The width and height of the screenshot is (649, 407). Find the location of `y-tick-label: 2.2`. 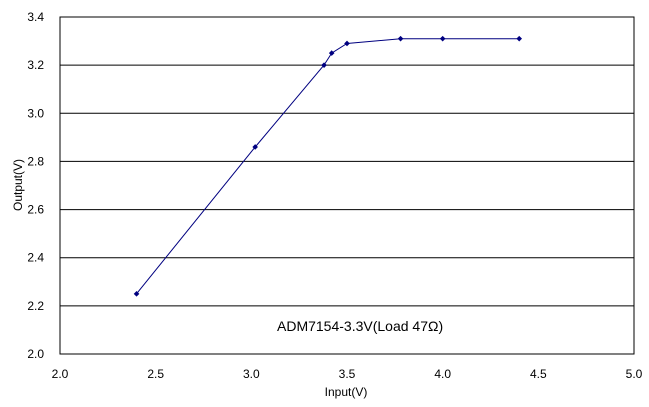

y-tick-label: 2.2 is located at coordinates (35, 306).